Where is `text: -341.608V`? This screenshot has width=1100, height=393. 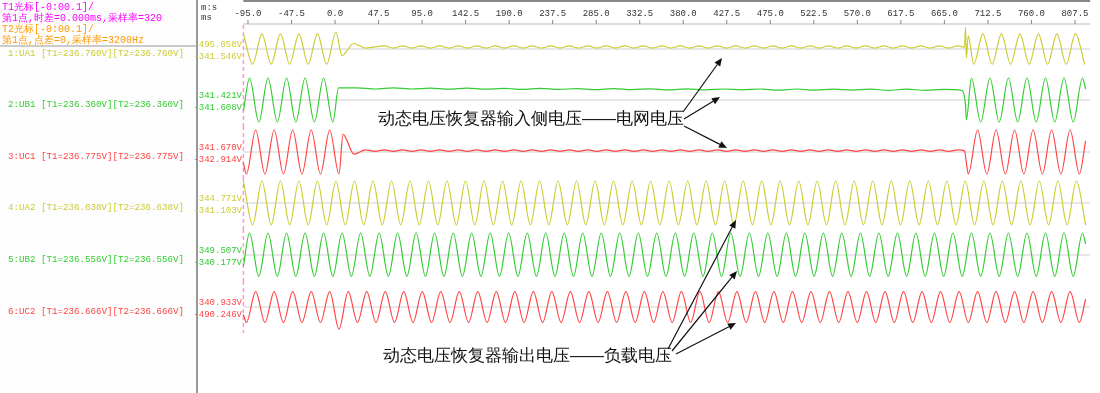 text: -341.608V is located at coordinates (218, 108).